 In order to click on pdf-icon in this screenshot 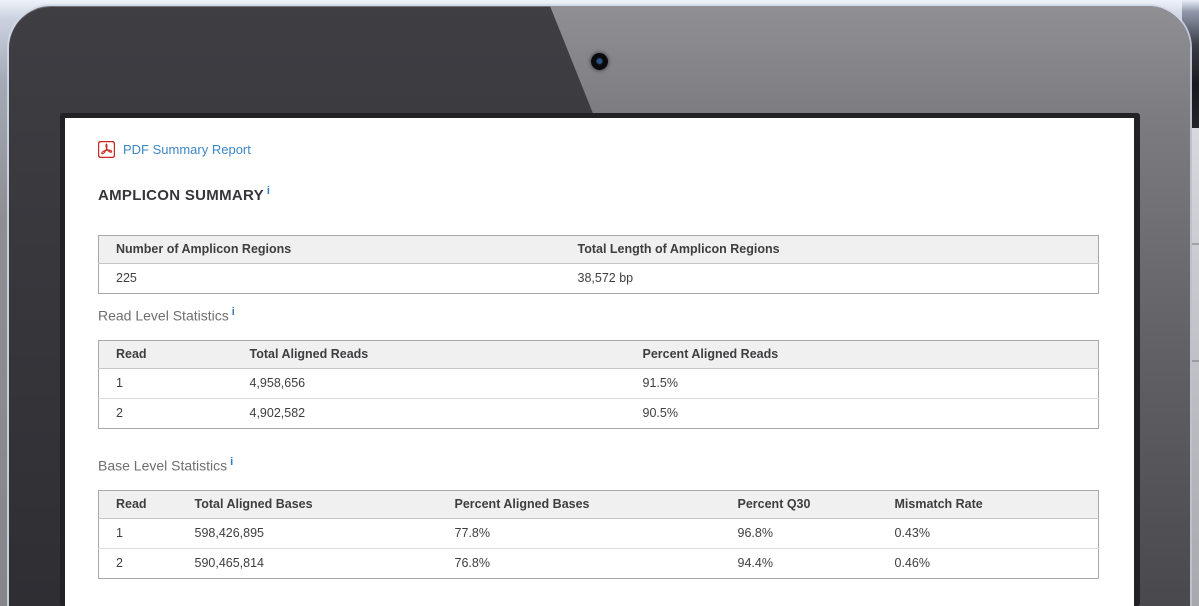, I will do `click(106, 149)`.